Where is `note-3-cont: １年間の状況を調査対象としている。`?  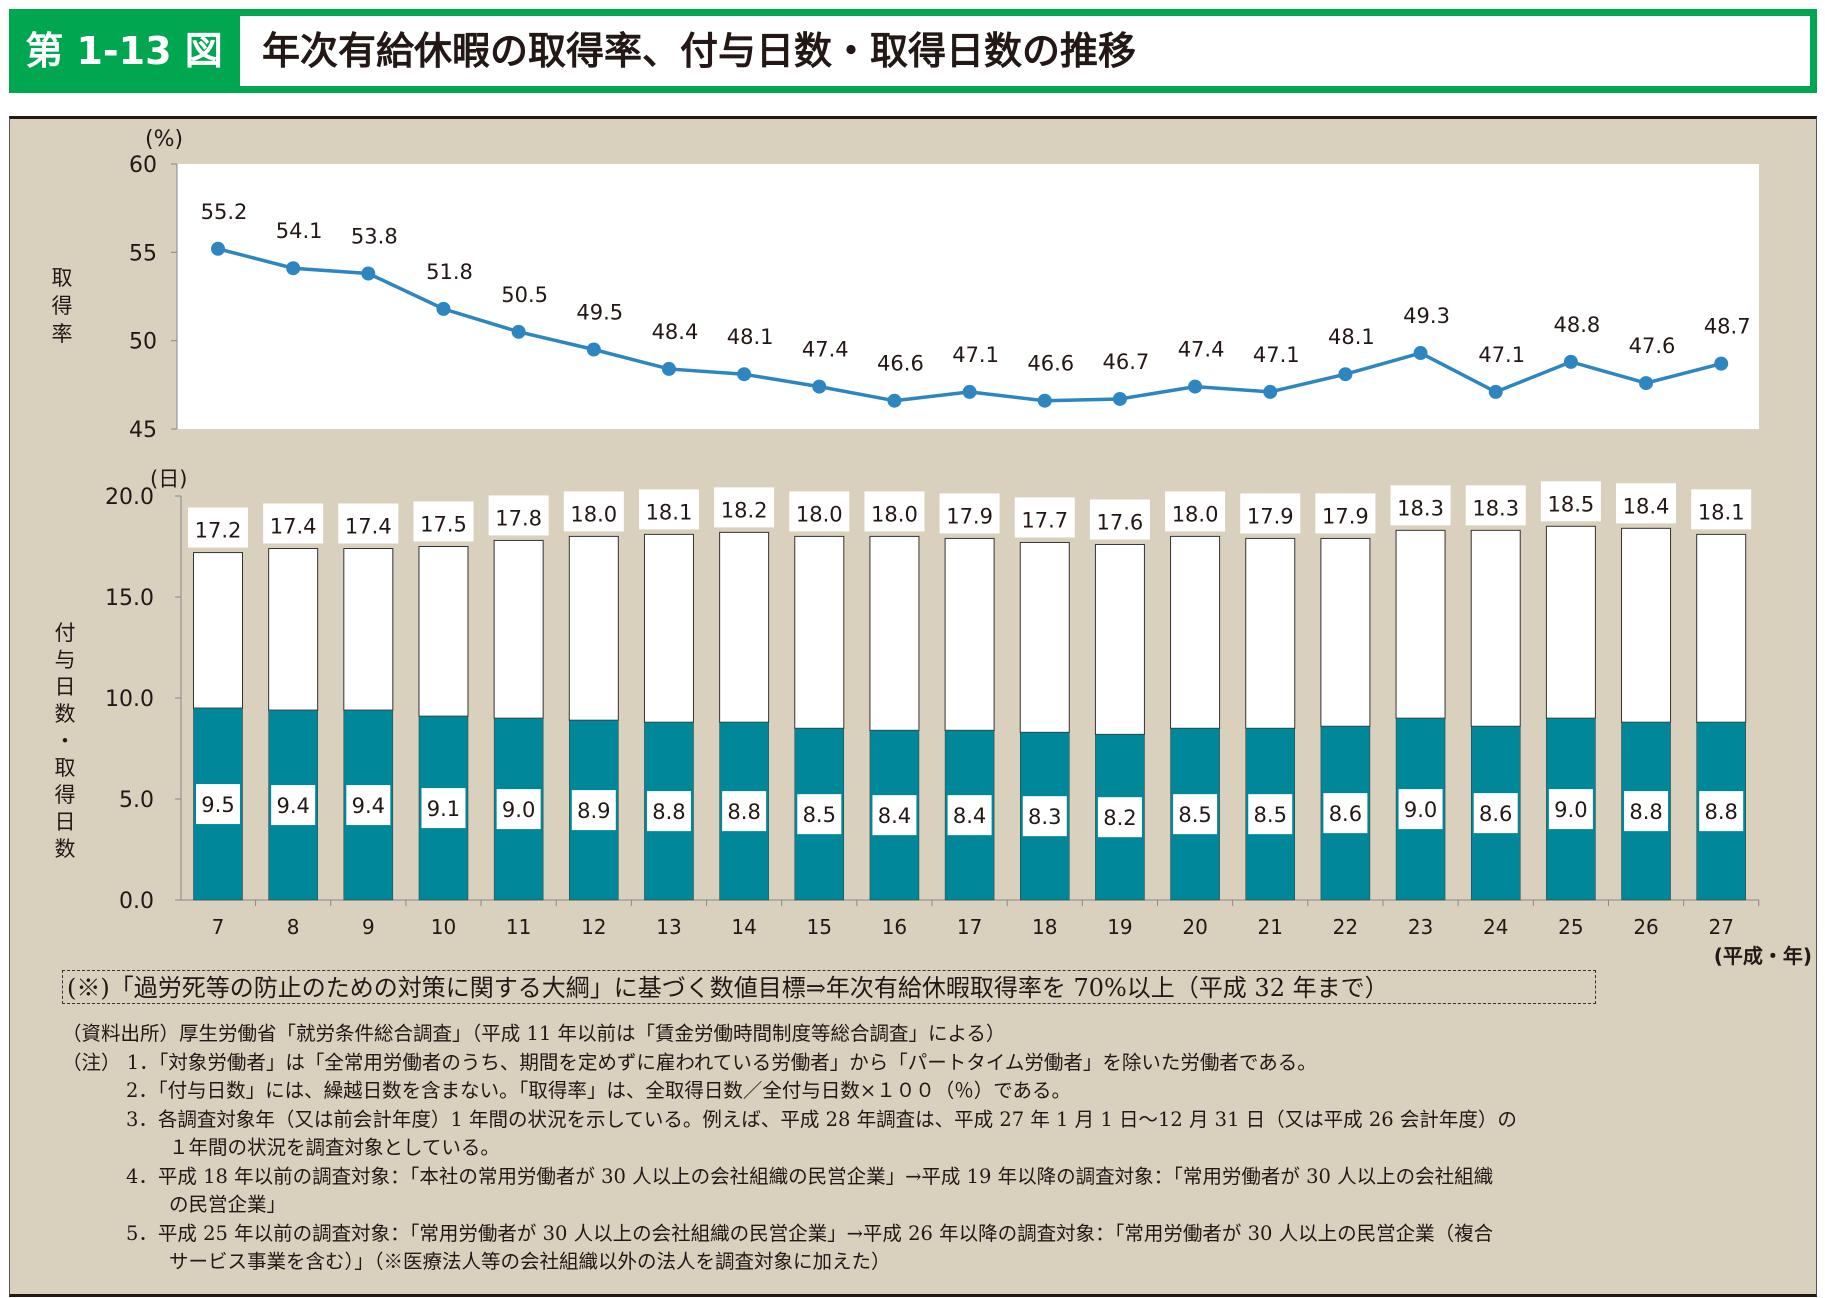 note-3-cont: １年間の状況を調査対象としている。 is located at coordinates (334, 1147).